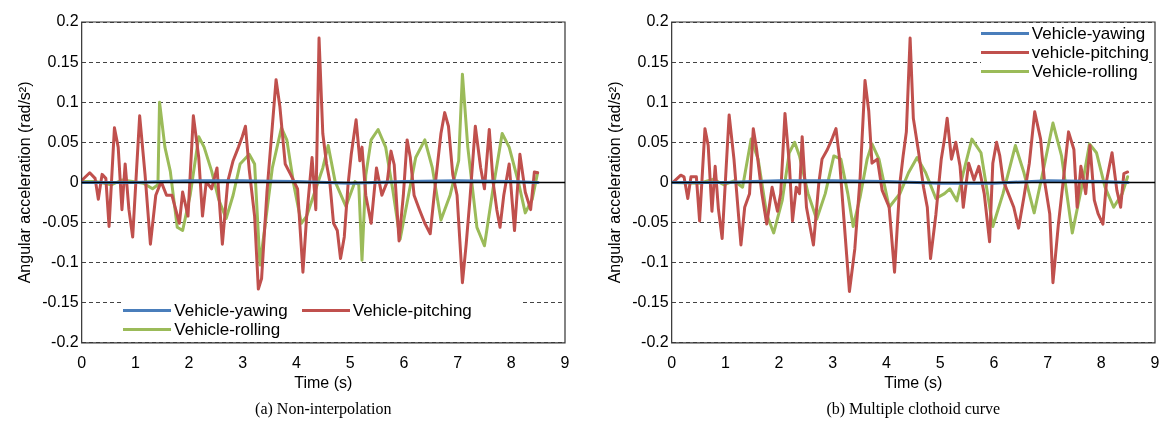  I want to click on legend-label: Vehicle-pitching, so click(412, 310).